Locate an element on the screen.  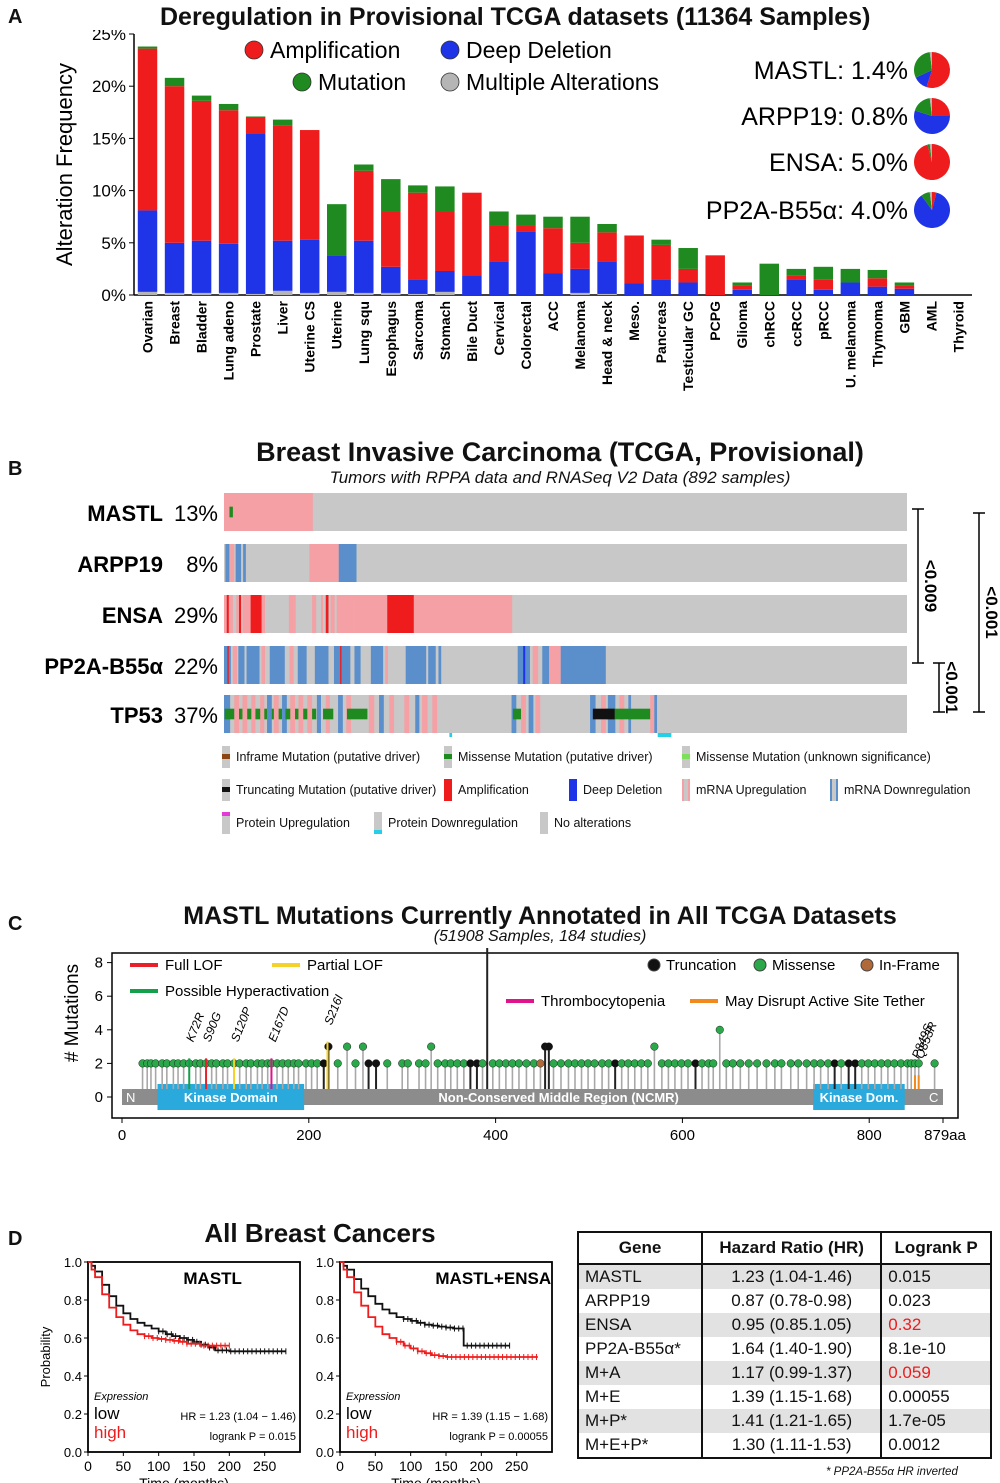
y-axis-label: Alteration Frequency is located at coordinates (64, 164).